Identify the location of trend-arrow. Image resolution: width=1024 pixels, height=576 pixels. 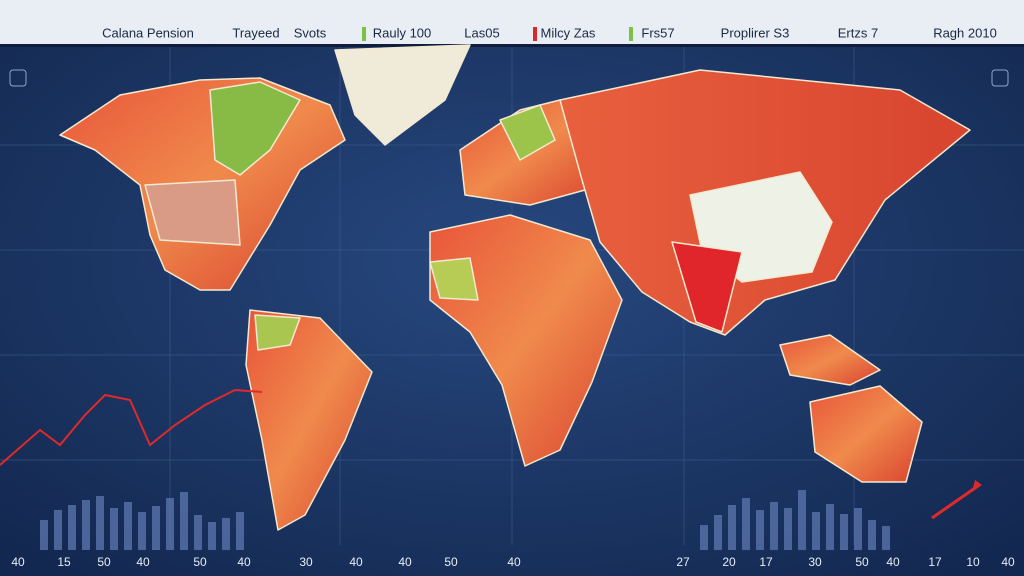
(953, 503).